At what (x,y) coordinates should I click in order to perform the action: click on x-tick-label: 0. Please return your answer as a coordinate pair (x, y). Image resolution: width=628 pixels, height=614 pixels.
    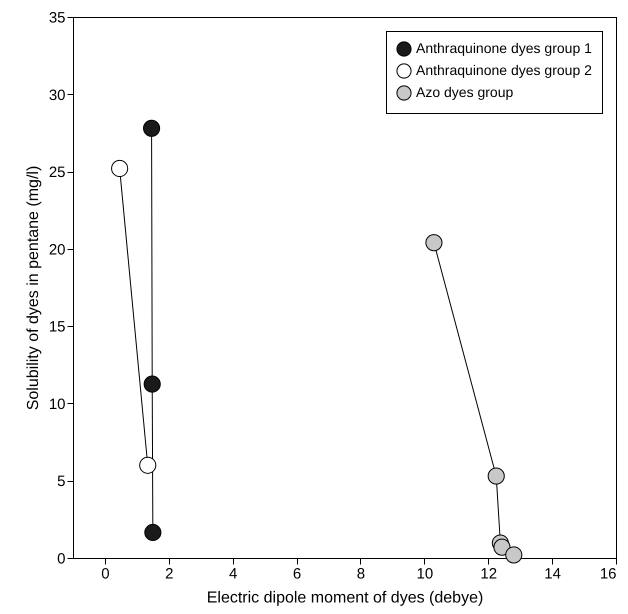
    Looking at the image, I should click on (105, 574).